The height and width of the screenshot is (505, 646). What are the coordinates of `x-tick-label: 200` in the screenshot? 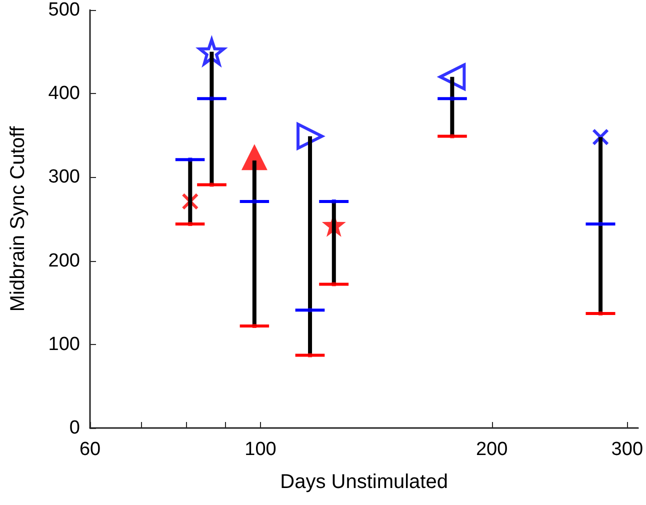 It's located at (492, 449).